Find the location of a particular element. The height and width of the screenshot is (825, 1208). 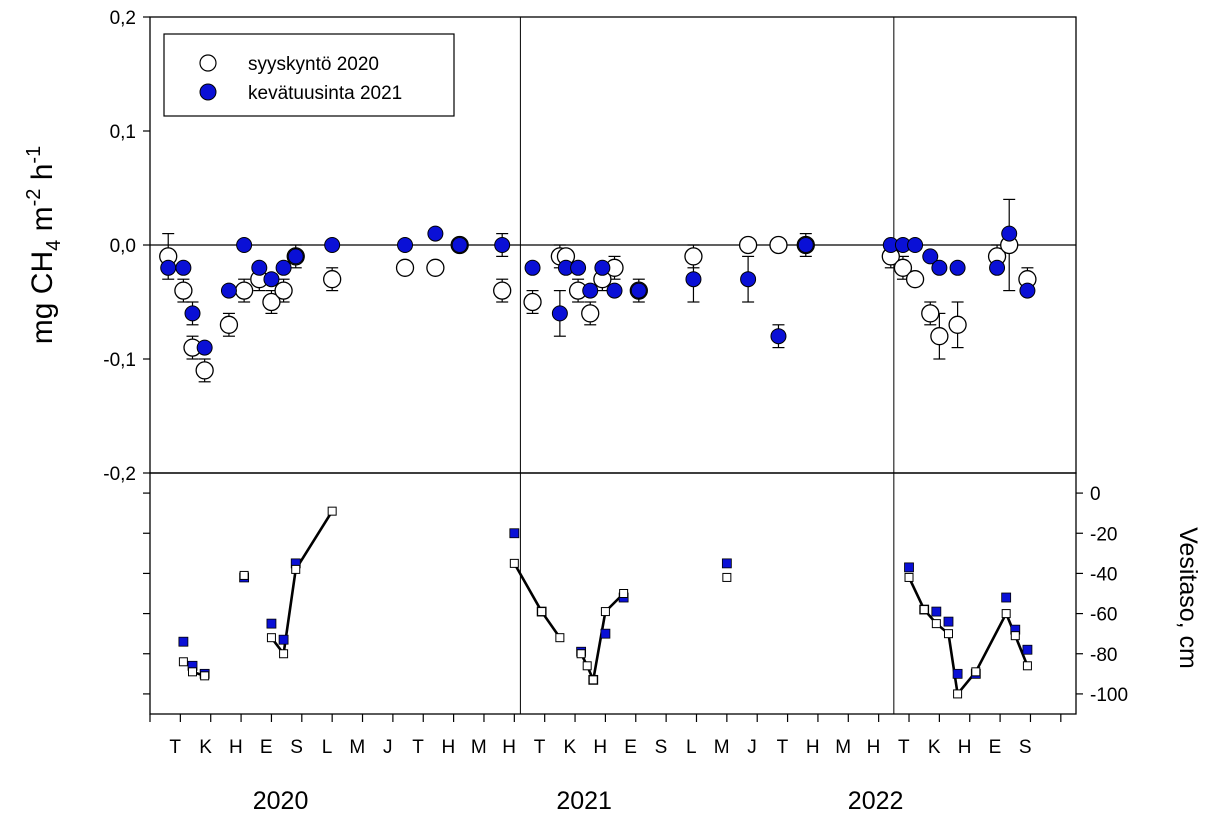

month-label-10: M is located at coordinates (479, 747).